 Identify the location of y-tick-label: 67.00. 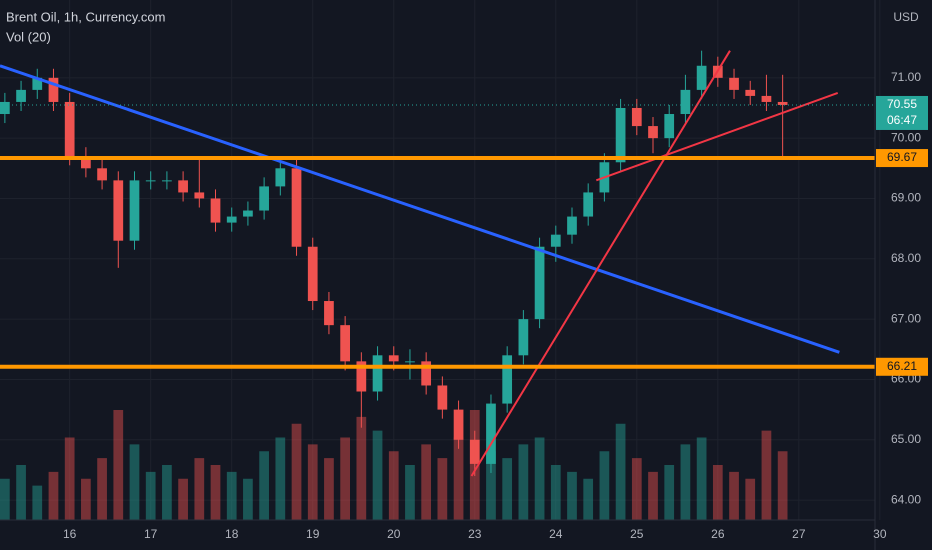
(906, 318).